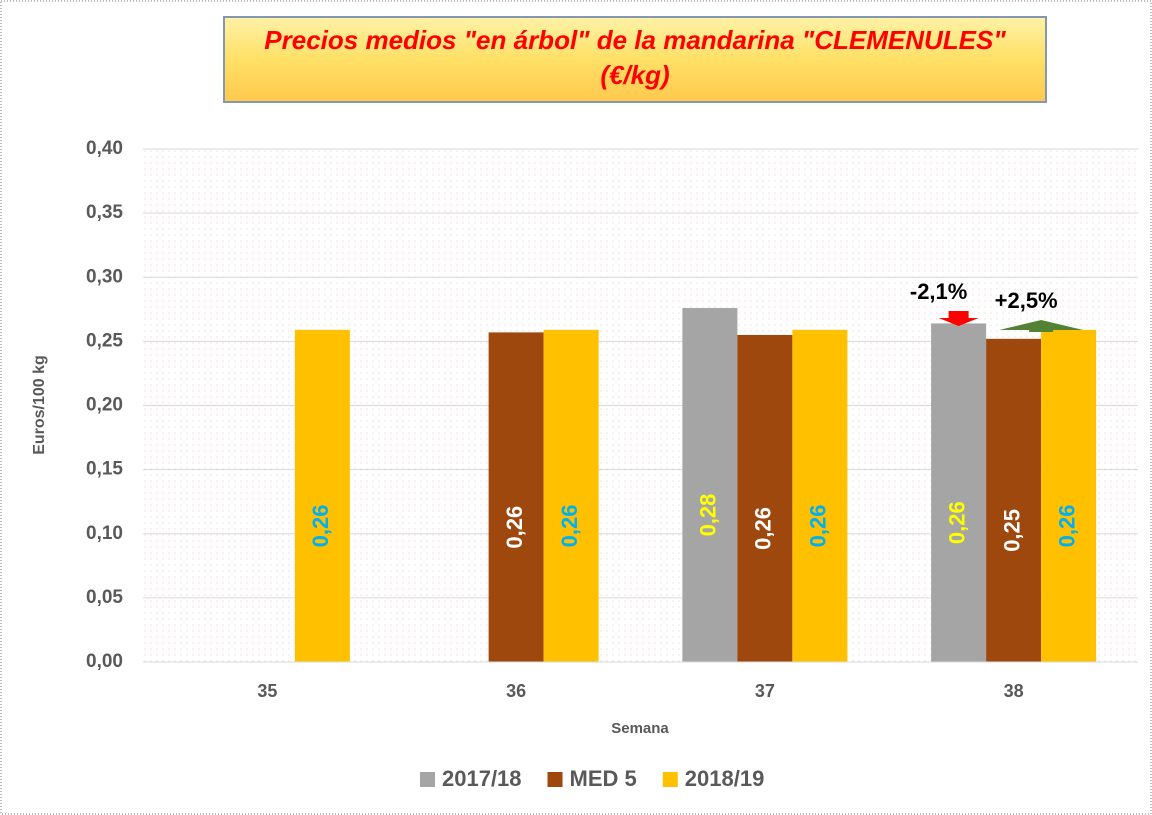 The image size is (1152, 815). Describe the element at coordinates (725, 778) in the screenshot. I see `legend-label: 2018/19` at that location.